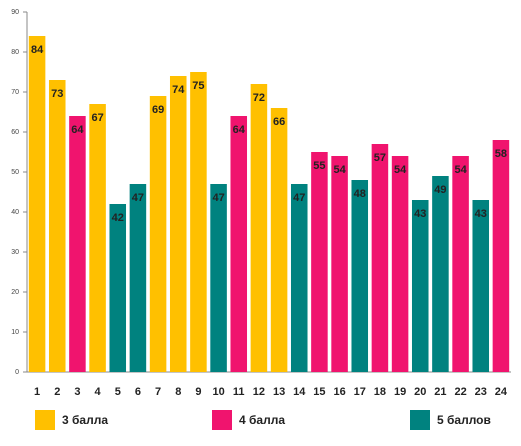 Image resolution: width=521 pixels, height=446 pixels. What do you see at coordinates (15, 172) in the screenshot?
I see `y-tick-label: 50` at bounding box center [15, 172].